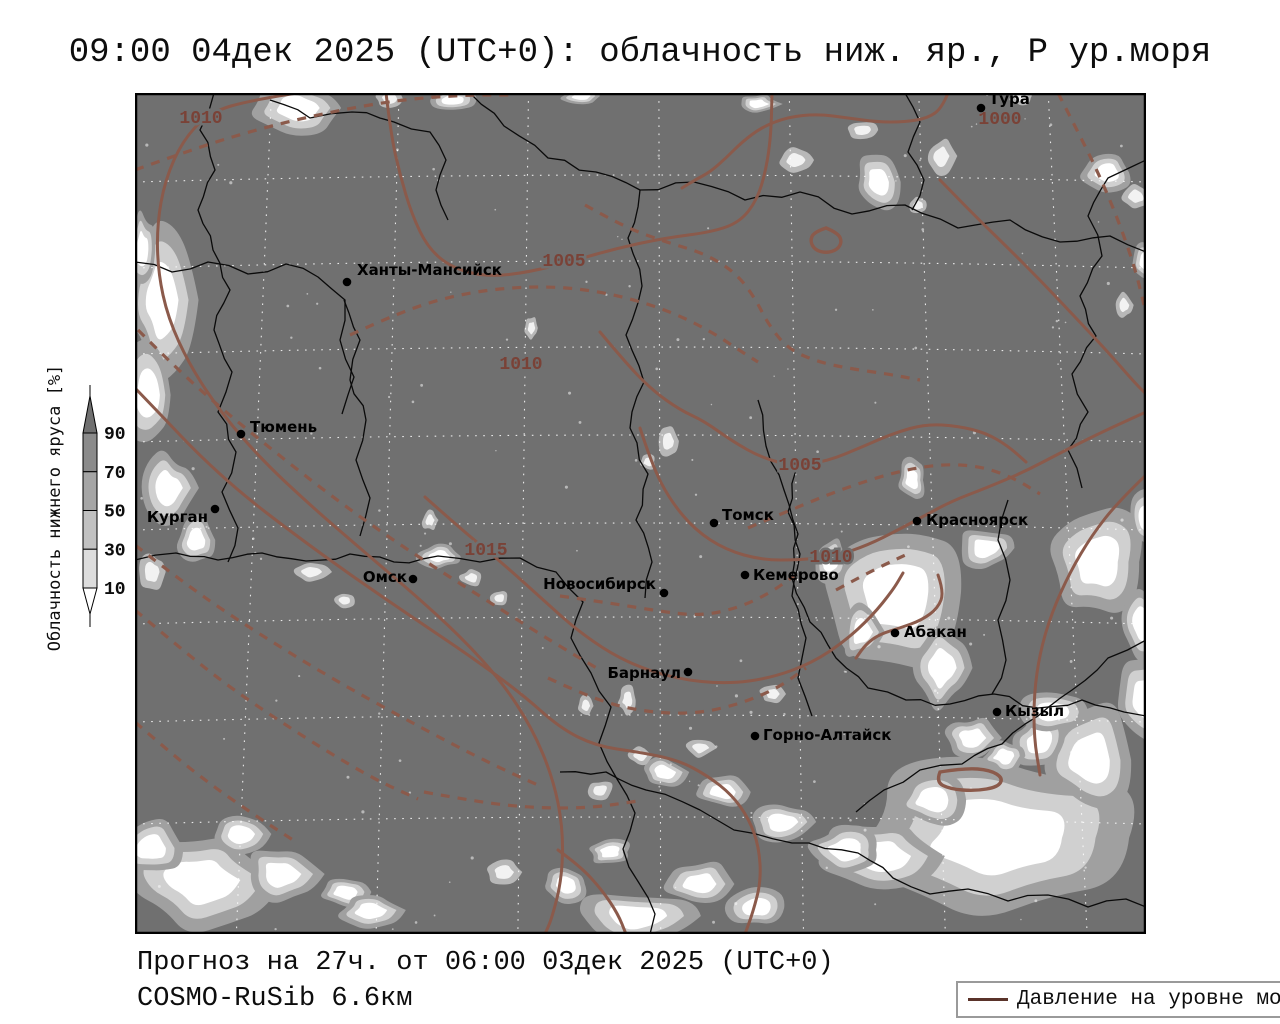 The image size is (1280, 1024). I want to click on colorbar-tick-label: 90, so click(115, 435).